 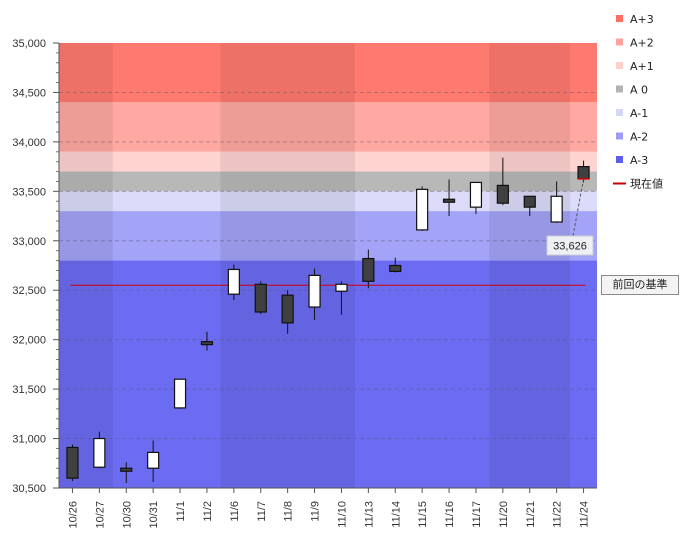 What do you see at coordinates (29, 93) in the screenshot?
I see `y-tick-label: 34,500` at bounding box center [29, 93].